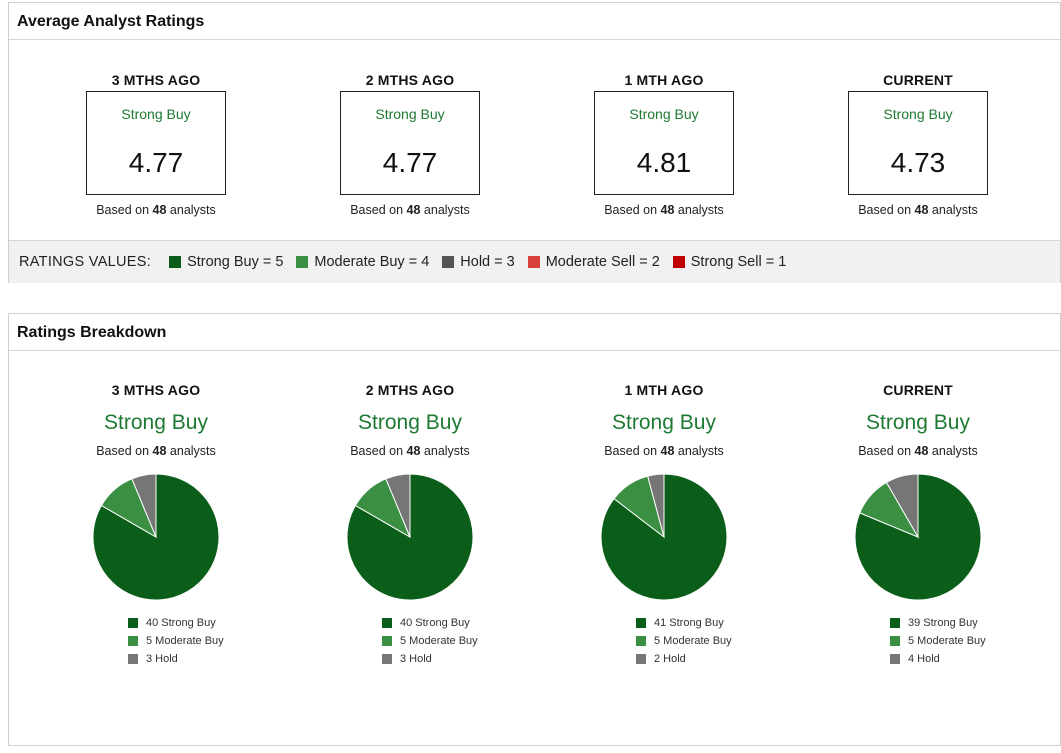 This screenshot has height=753, width=1061. What do you see at coordinates (664, 390) in the screenshot?
I see `period-title: 1 MTH AGO` at bounding box center [664, 390].